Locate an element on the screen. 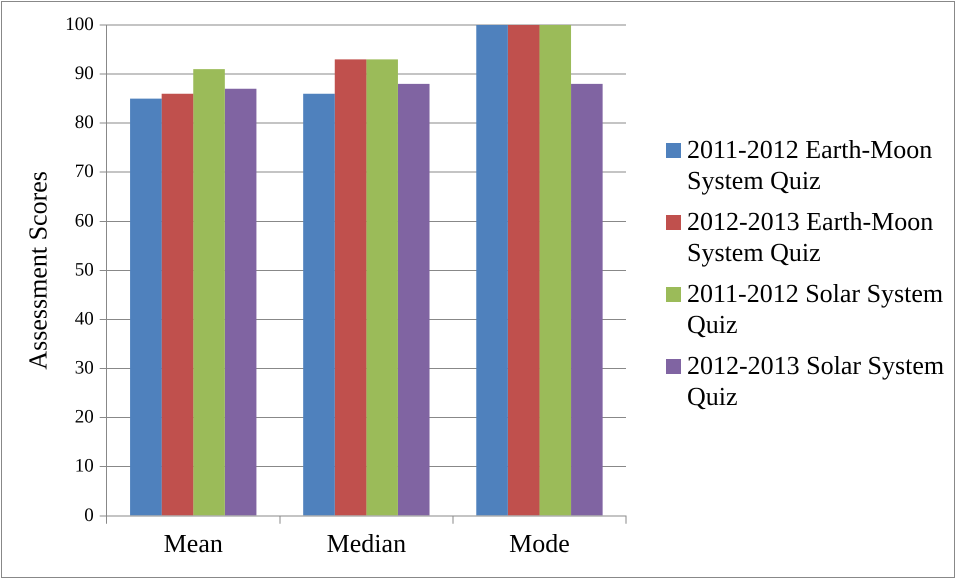 This screenshot has width=956, height=579. x-tick-label: Mean is located at coordinates (193, 543).